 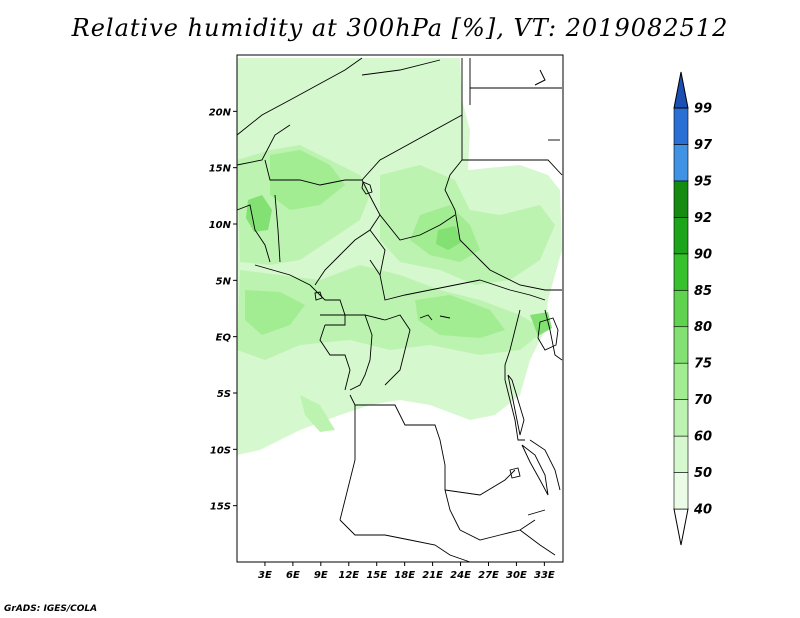 What do you see at coordinates (223, 310) in the screenshot?
I see `latitude-axis: 20N 15N 10N 5N EQ 5S 10S 15S` at bounding box center [223, 310].